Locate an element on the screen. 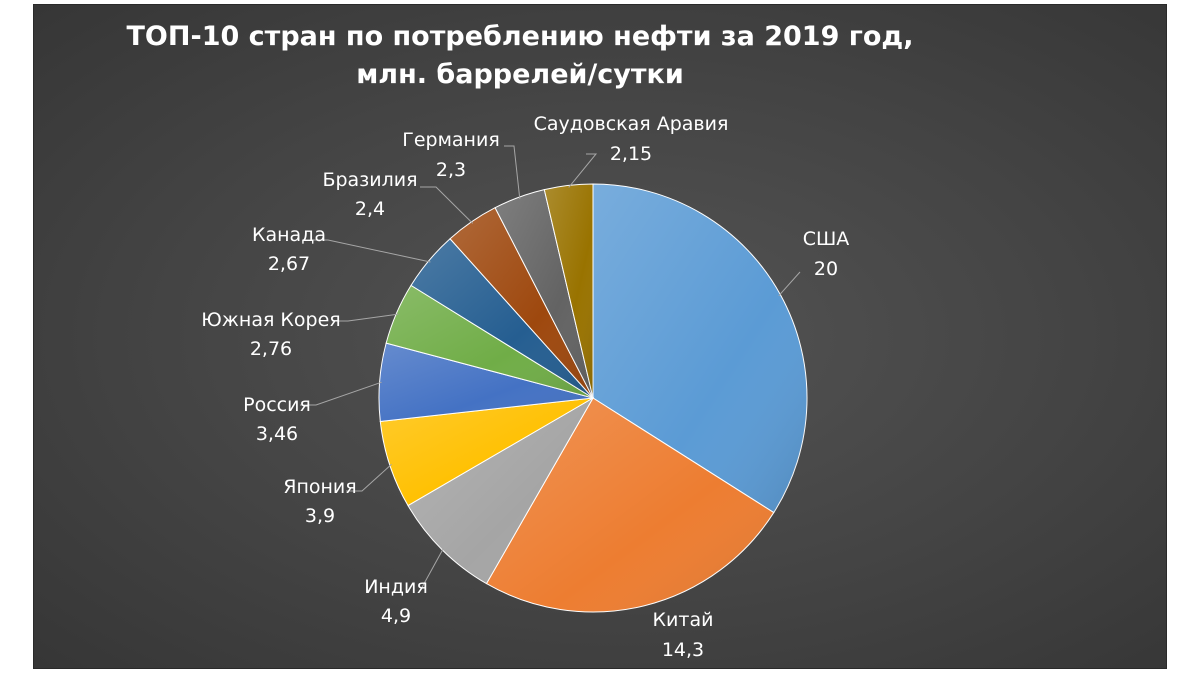 The width and height of the screenshot is (1200, 675). slice-label-value-2: 14,3 is located at coordinates (683, 650).